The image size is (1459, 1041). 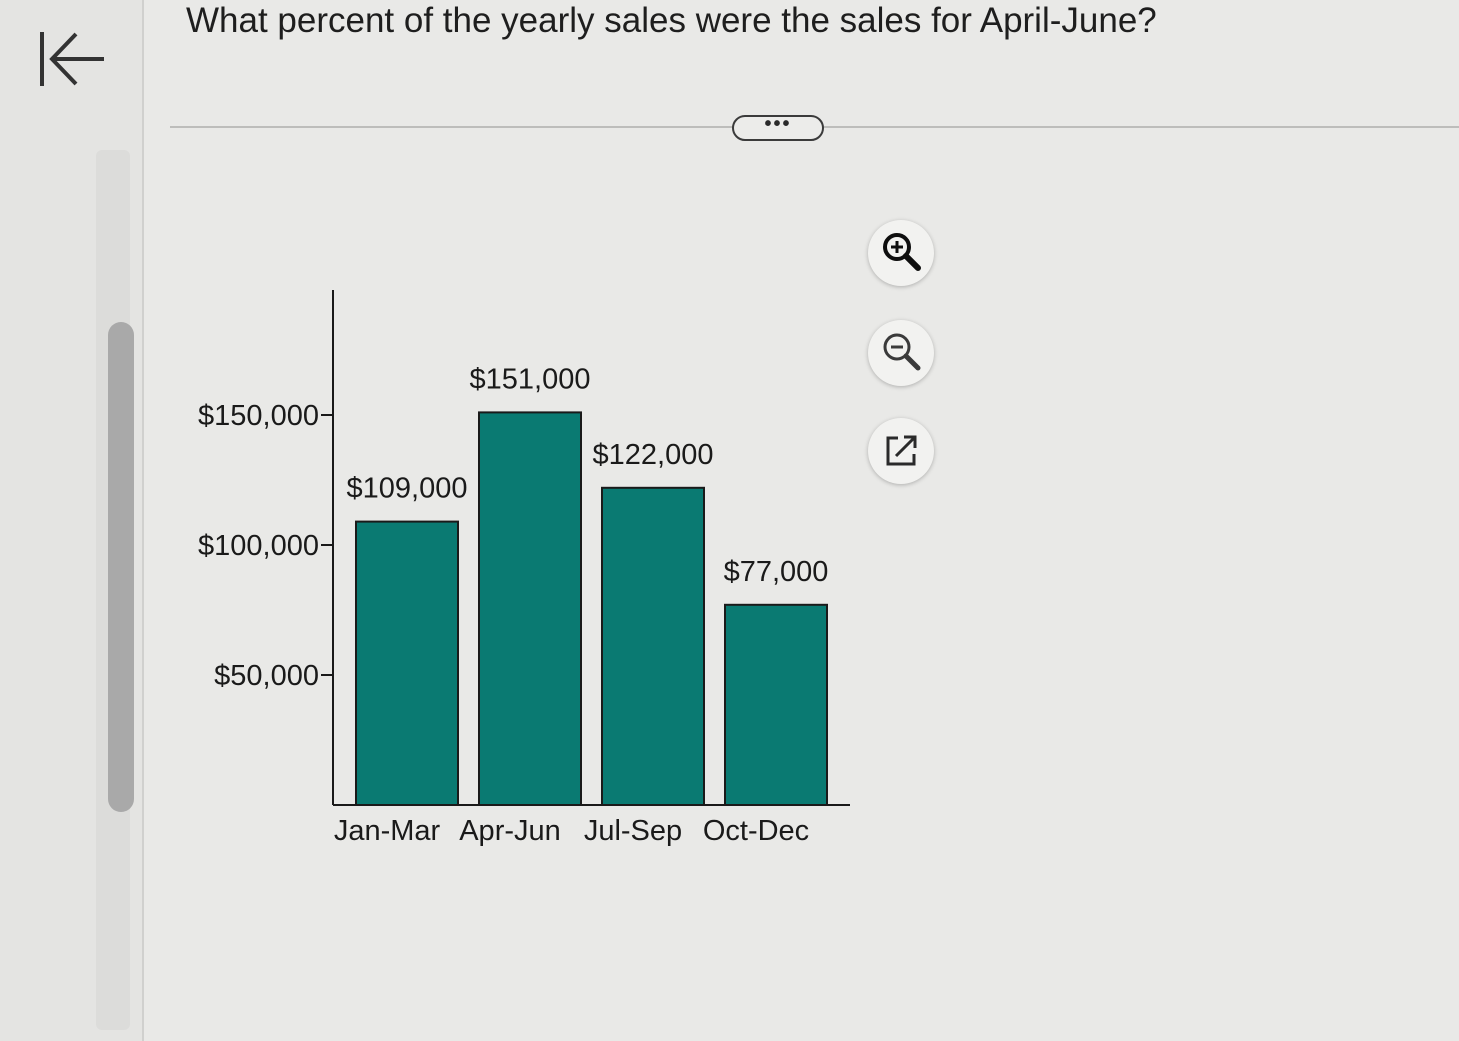 What do you see at coordinates (72, 520) in the screenshot?
I see `left-panel` at bounding box center [72, 520].